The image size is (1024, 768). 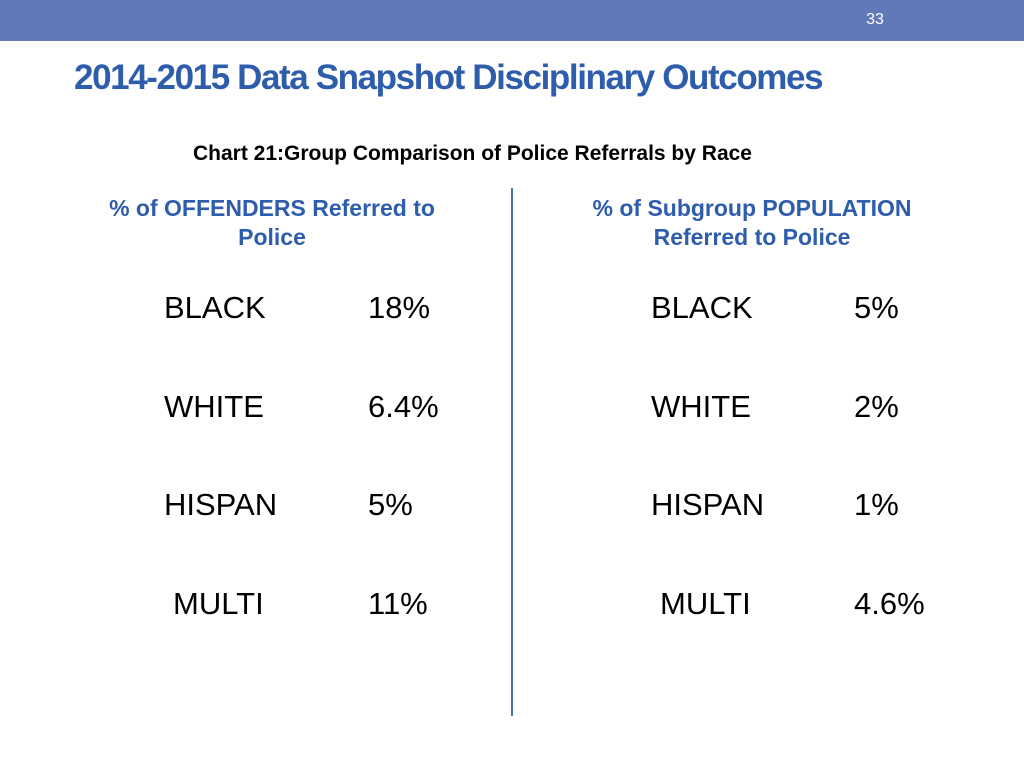 What do you see at coordinates (876, 406) in the screenshot?
I see `right-row-white-value: 2%` at bounding box center [876, 406].